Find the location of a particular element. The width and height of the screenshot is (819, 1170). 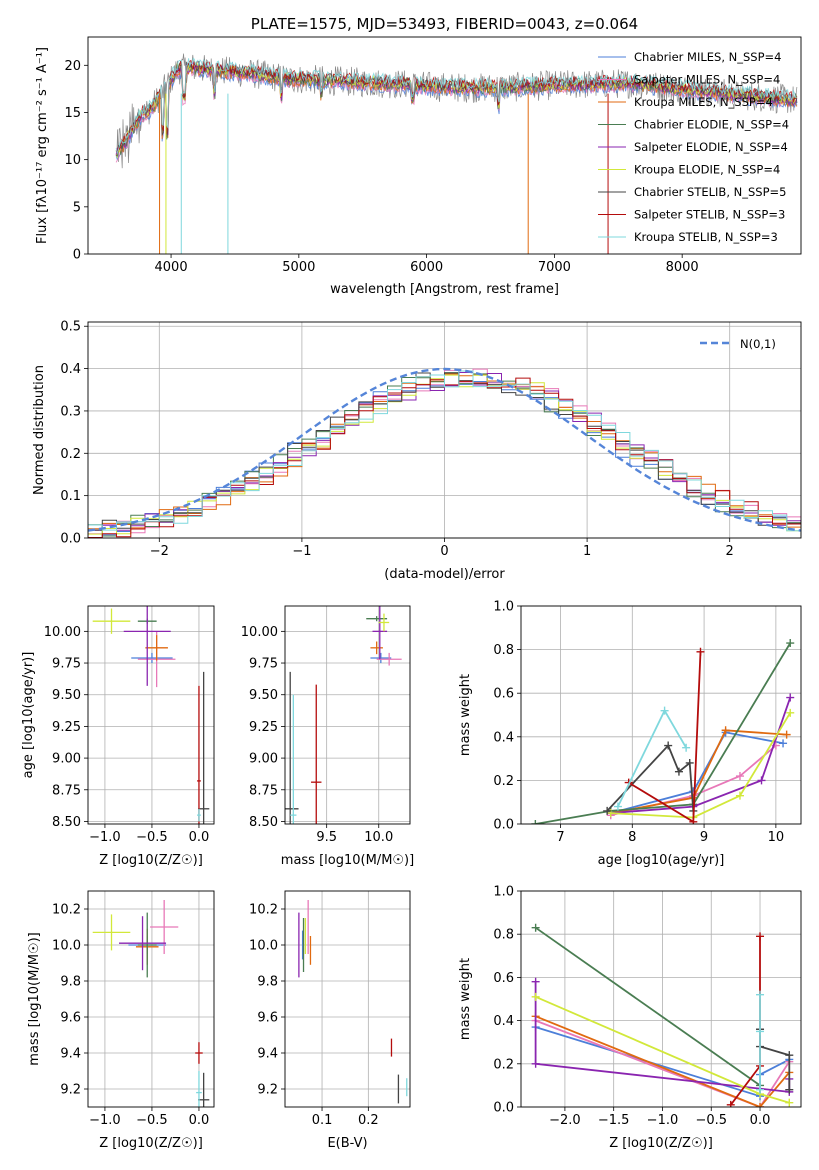

x-tick-label: 9 is located at coordinates (704, 837).